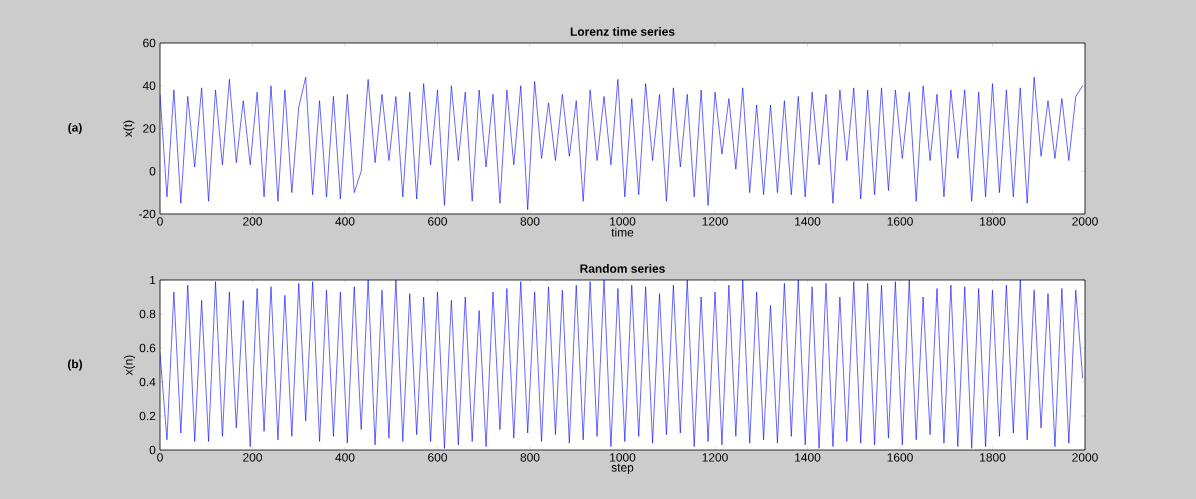 The image size is (1196, 499). What do you see at coordinates (149, 43) in the screenshot?
I see `y-tick-label: 60` at bounding box center [149, 43].